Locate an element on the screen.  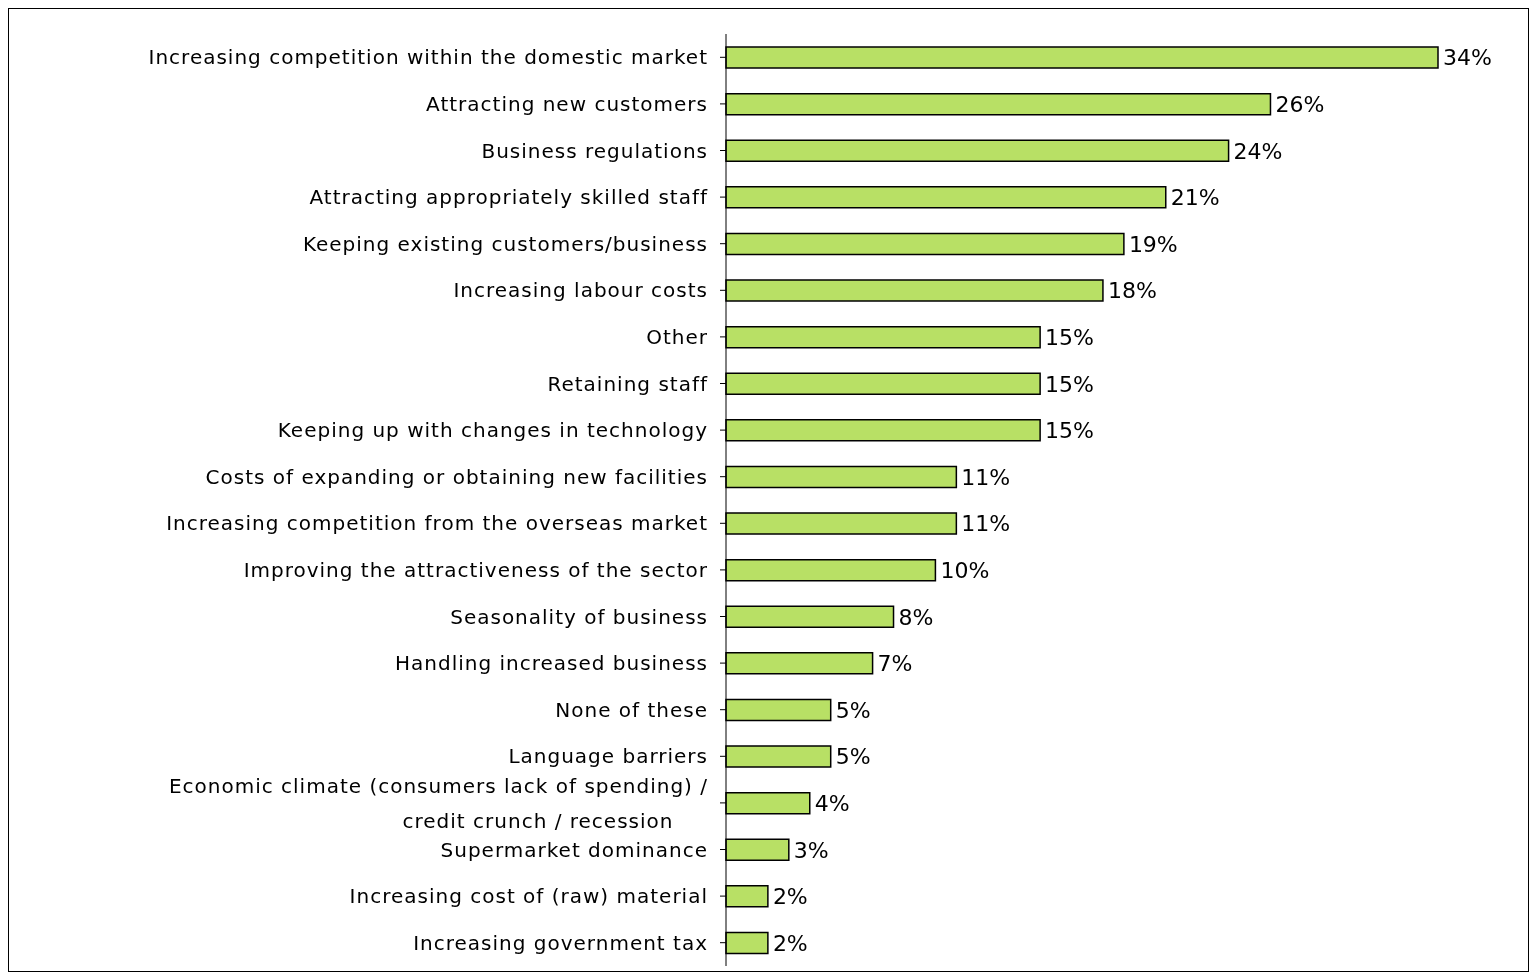
data-label: 34% is located at coordinates (1467, 58).